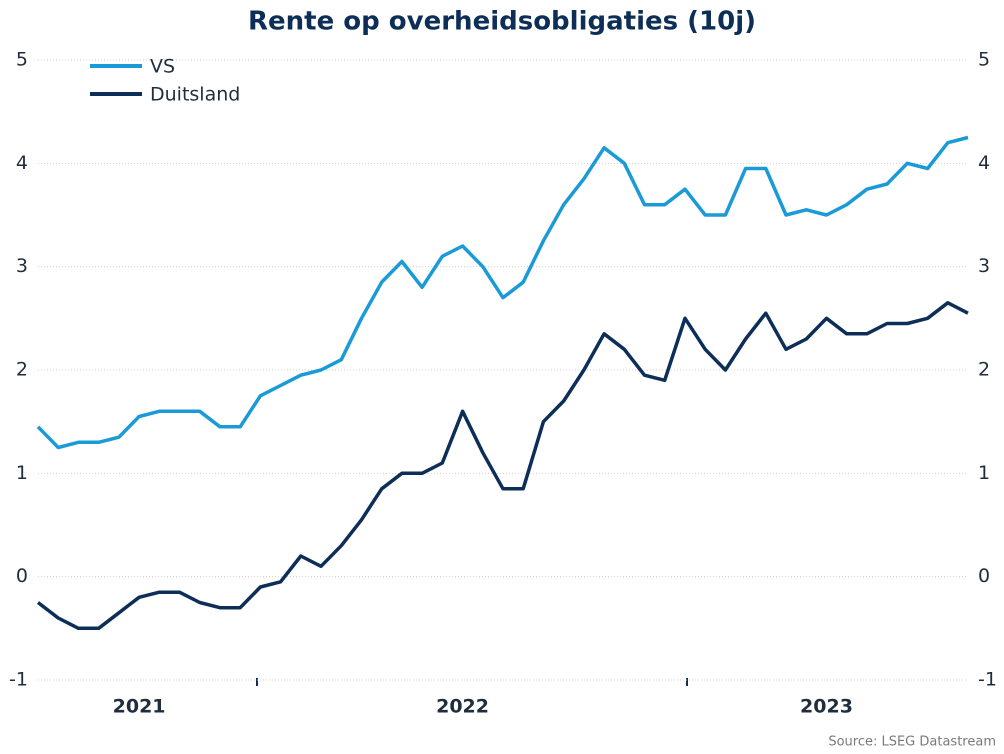 The image size is (1004, 754). I want to click on legend-label: Duitsland, so click(195, 95).